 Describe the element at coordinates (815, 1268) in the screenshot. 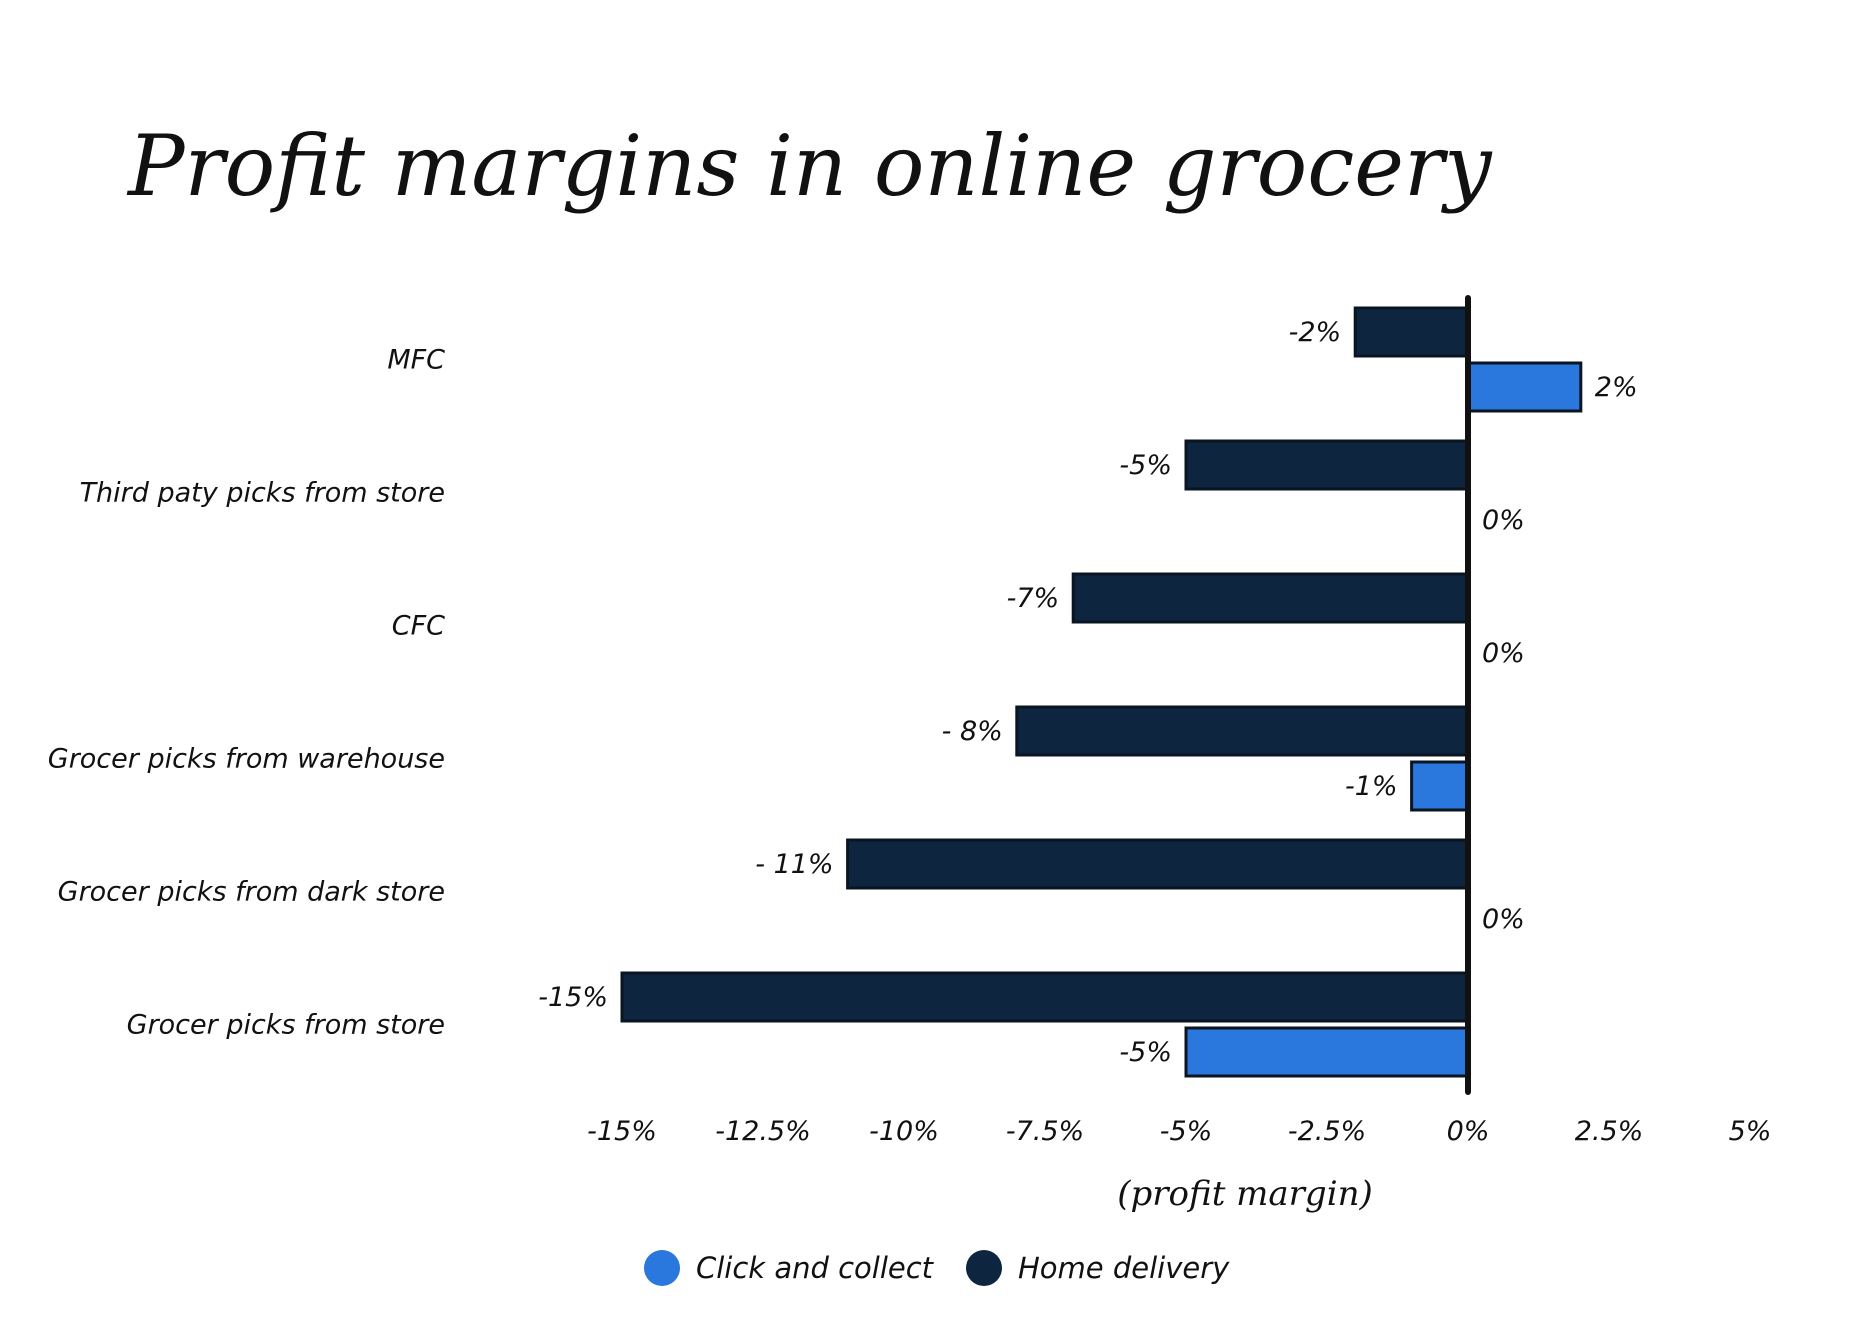

I see `legend-click-and-collect-label: Click and collect` at that location.